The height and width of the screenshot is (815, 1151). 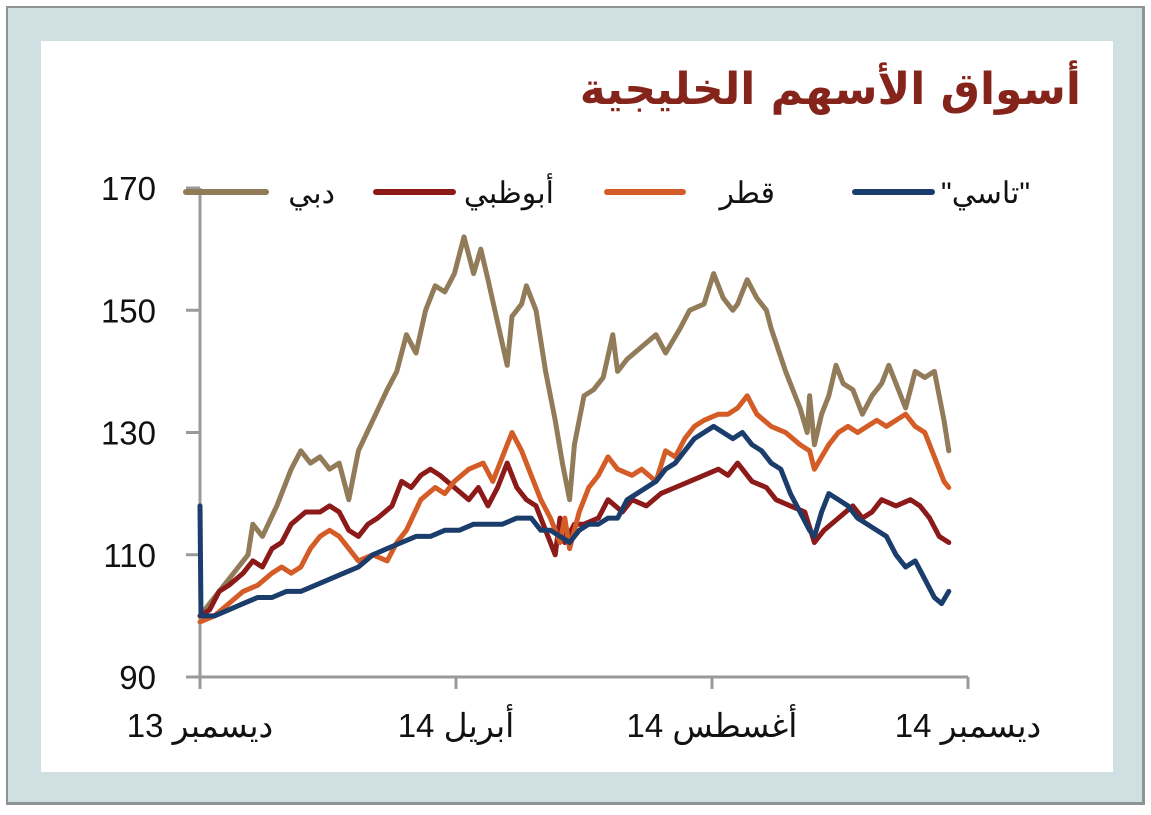 I want to click on legend-label: قطر, so click(x=746, y=194).